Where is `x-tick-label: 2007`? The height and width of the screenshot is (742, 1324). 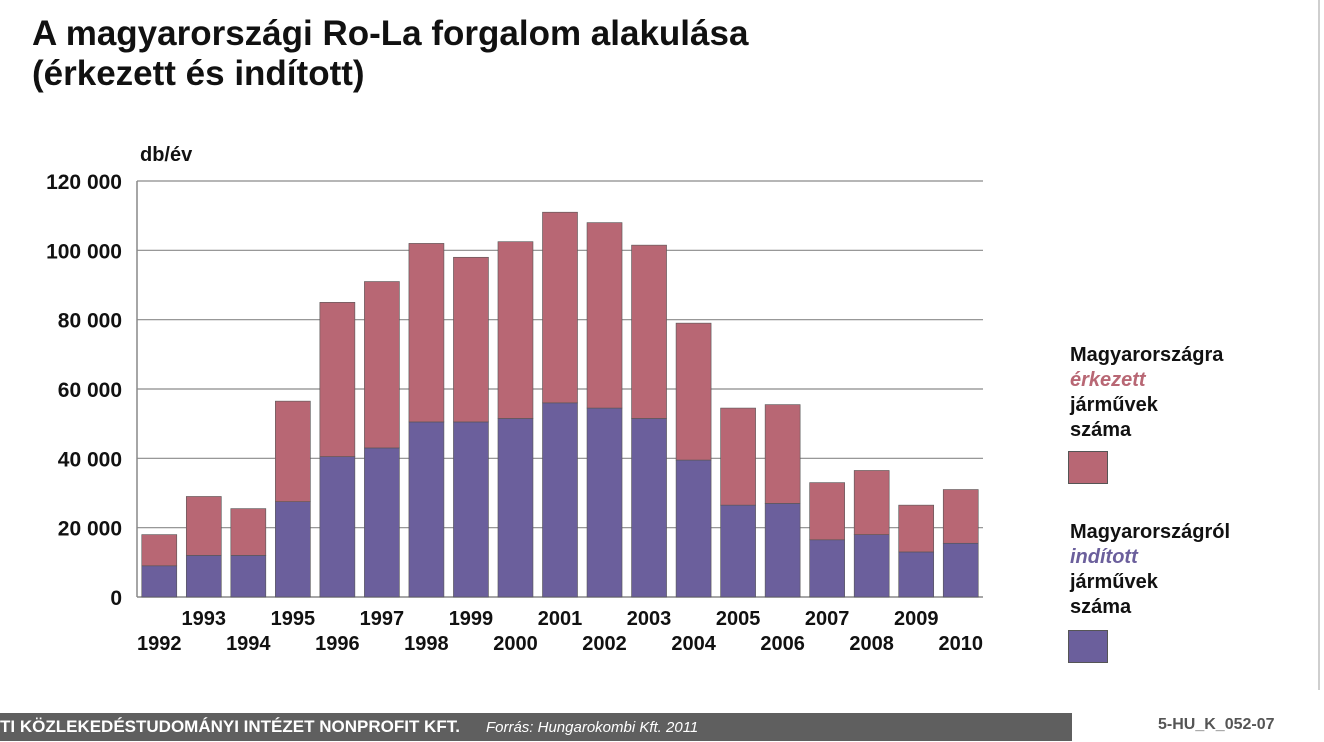 x-tick-label: 2007 is located at coordinates (827, 619).